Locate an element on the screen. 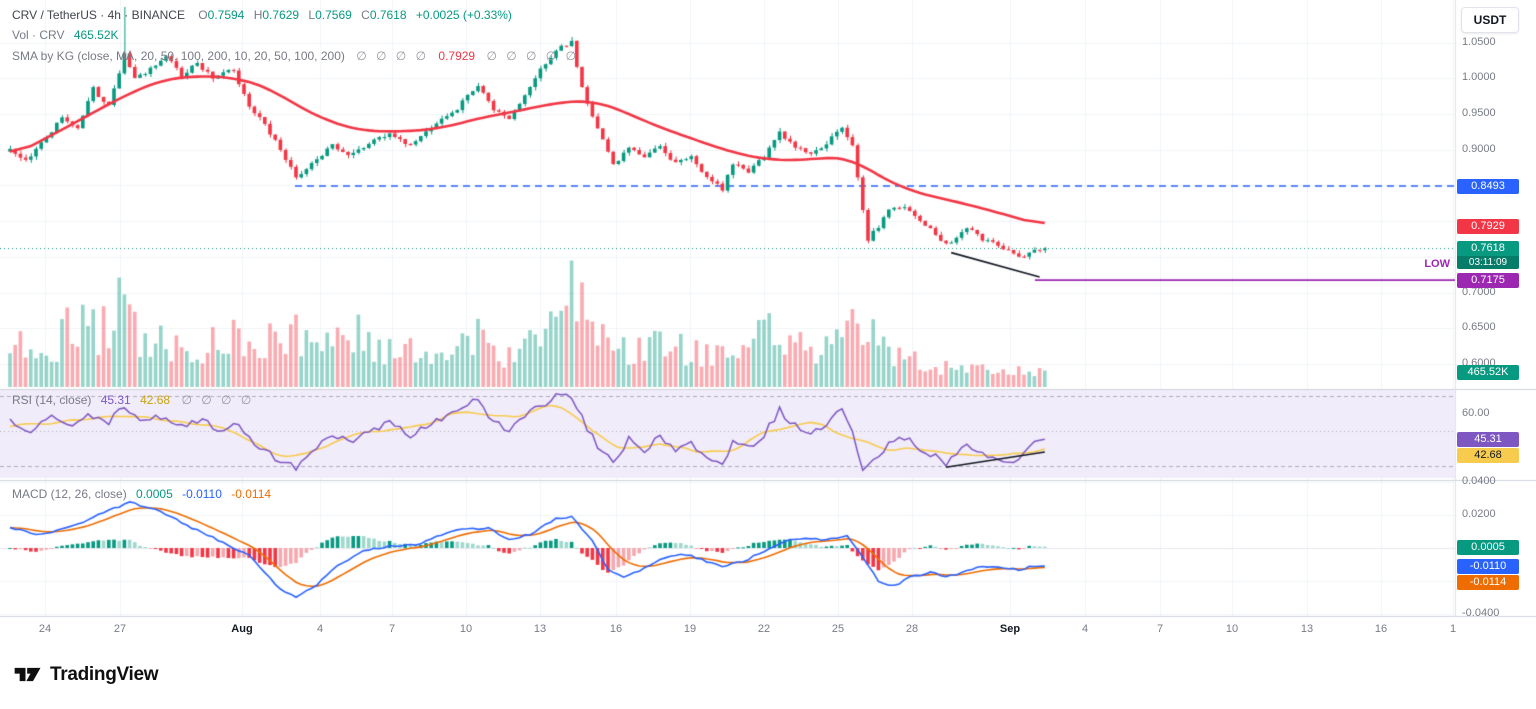 The image size is (1536, 709). macd-label: MACD (12, 26, close) is located at coordinates (69, 493).